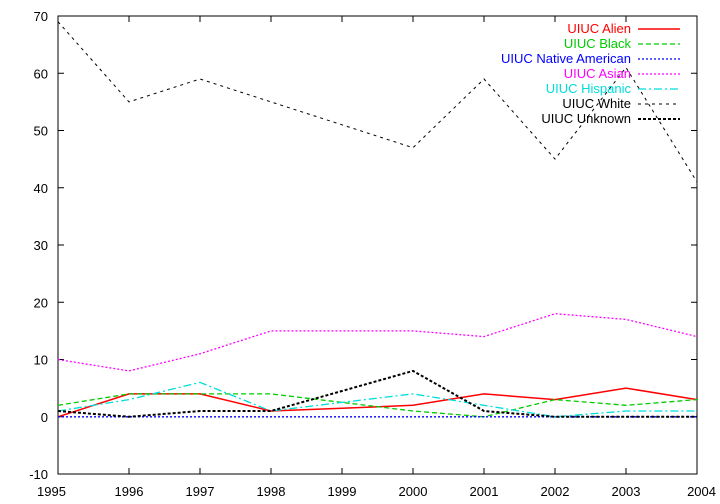 This screenshot has width=720, height=504. Describe the element at coordinates (596, 103) in the screenshot. I see `legend-label: UIUC White` at that location.